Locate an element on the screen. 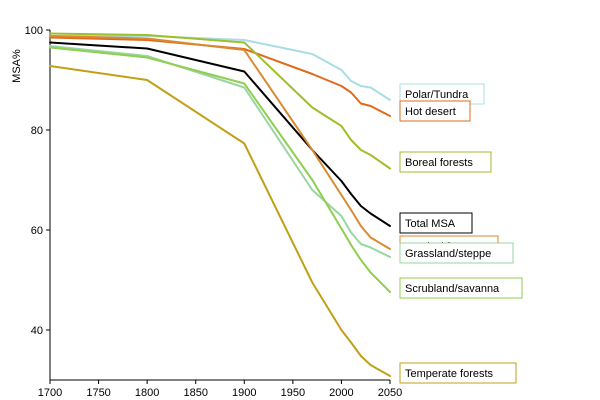 The width and height of the screenshot is (600, 400). legend-label: Total MSA is located at coordinates (430, 224).